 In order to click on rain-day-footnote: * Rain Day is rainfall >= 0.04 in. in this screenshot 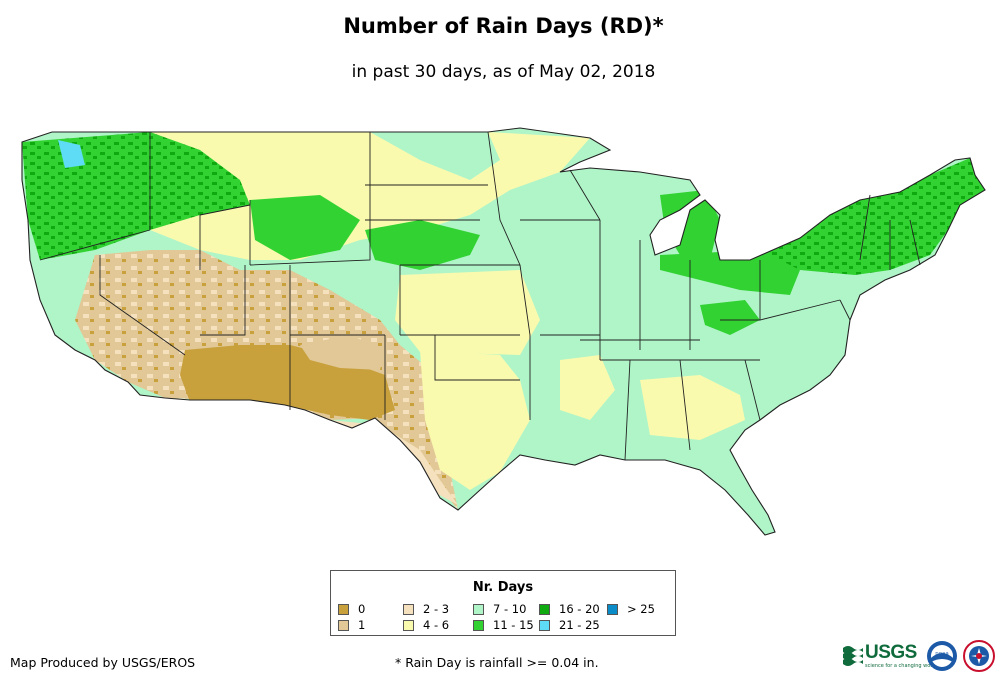, I will do `click(497, 662)`.